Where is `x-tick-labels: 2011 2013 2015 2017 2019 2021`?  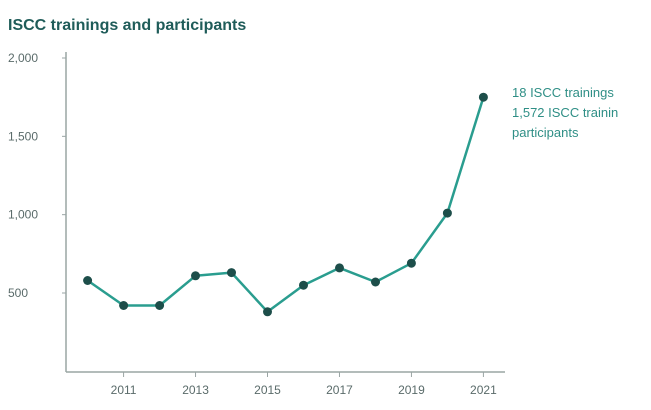
x-tick-labels: 2011 2013 2015 2017 2019 2021 is located at coordinates (304, 384).